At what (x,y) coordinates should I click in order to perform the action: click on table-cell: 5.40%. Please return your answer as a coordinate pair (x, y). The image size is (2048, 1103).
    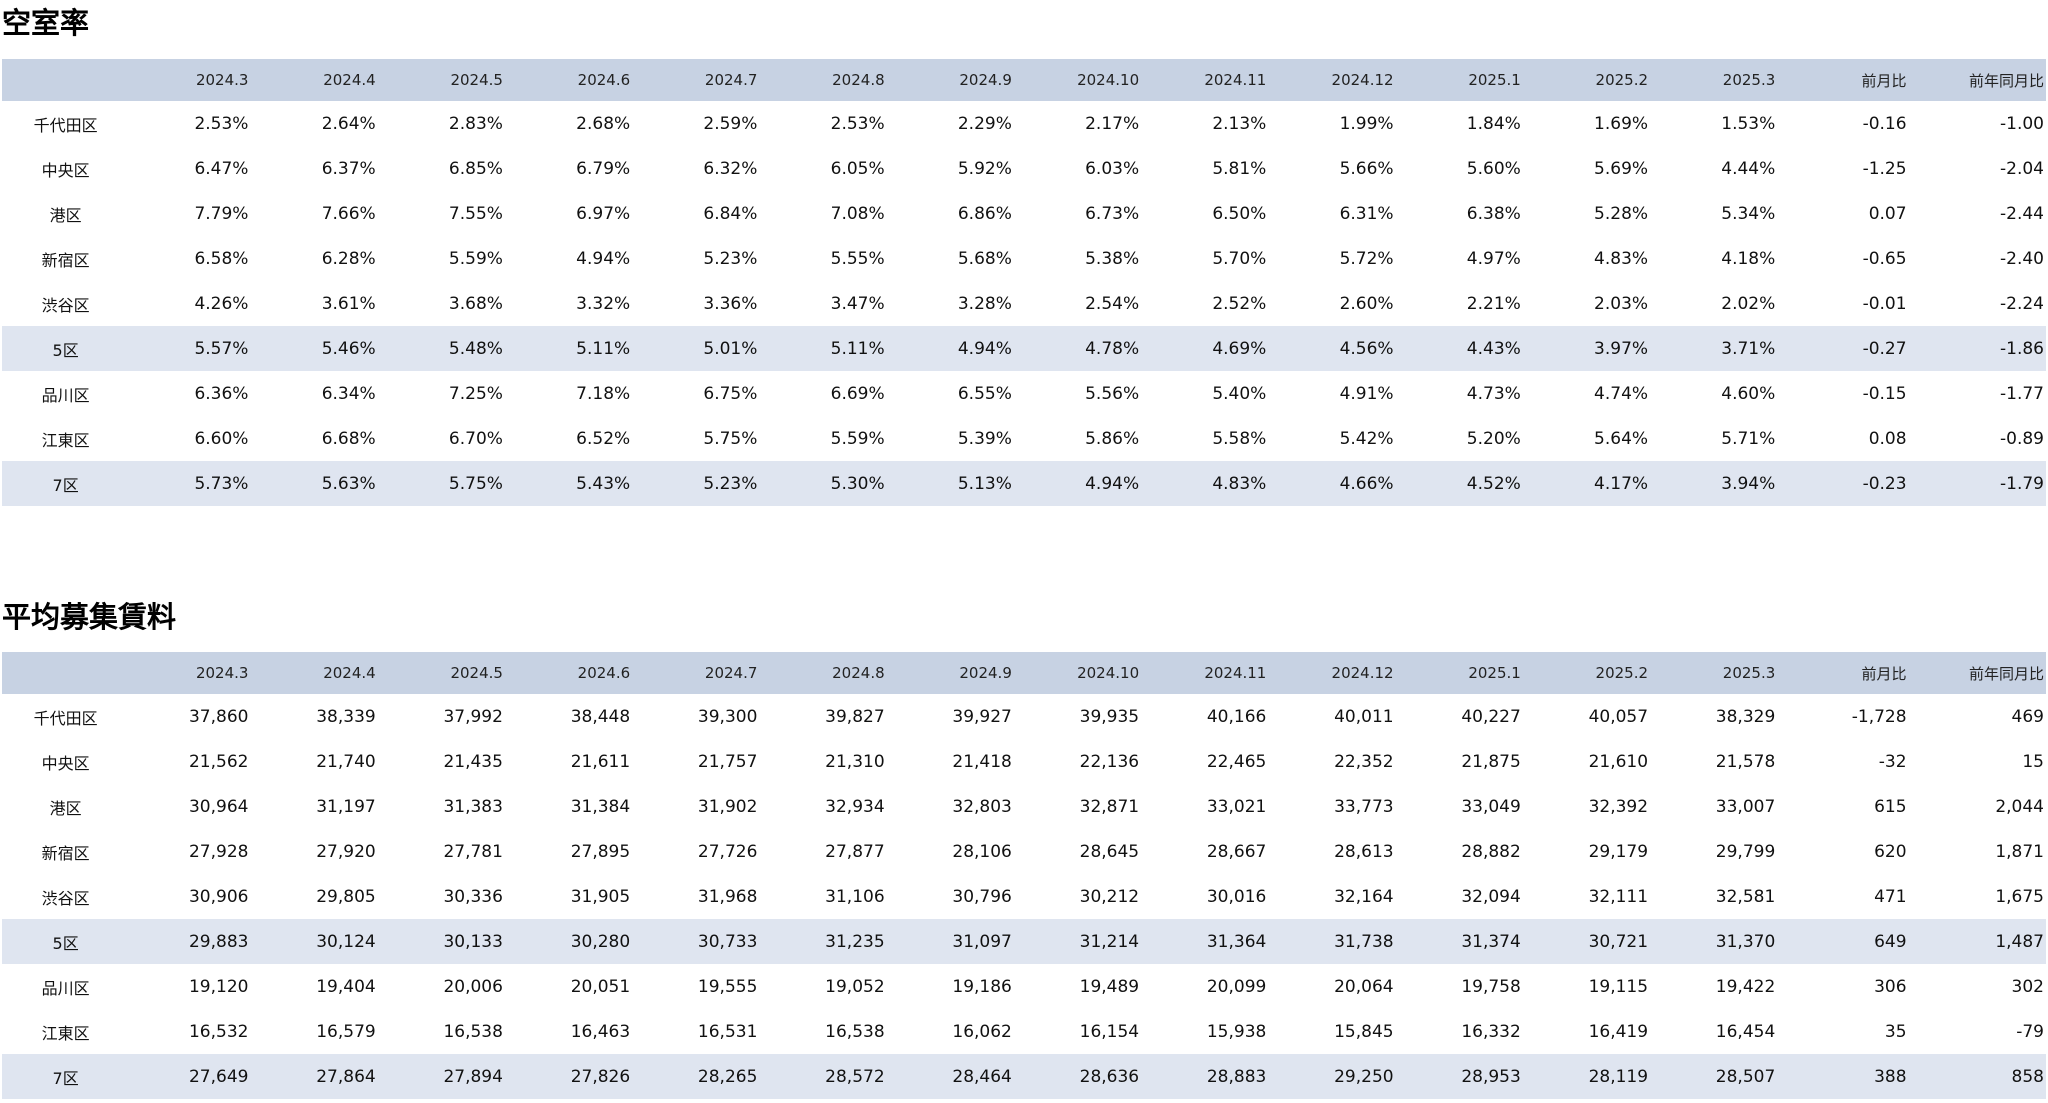
    Looking at the image, I should click on (1239, 393).